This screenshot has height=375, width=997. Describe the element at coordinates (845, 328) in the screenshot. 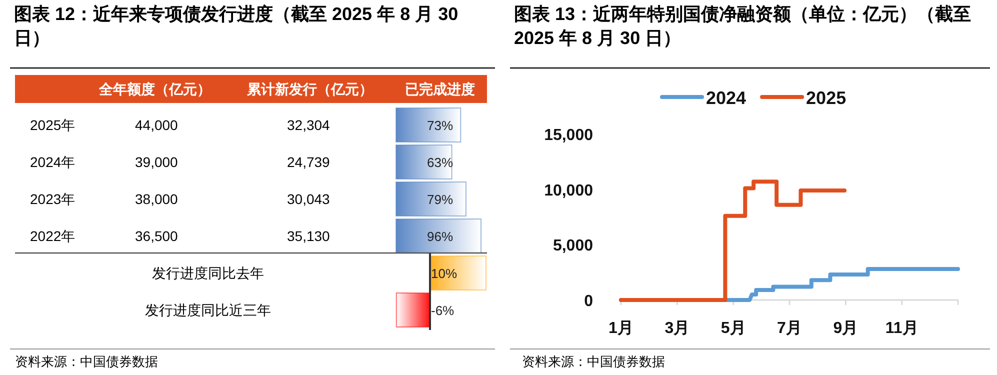

I see `x-tick-label: 9月` at that location.